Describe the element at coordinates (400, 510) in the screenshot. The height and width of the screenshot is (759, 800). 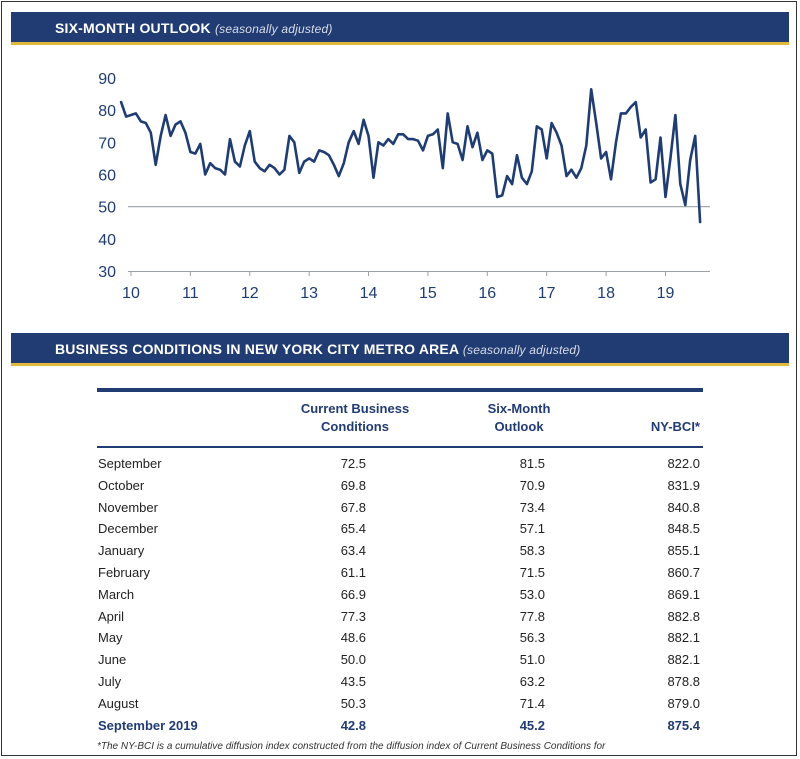
I see `table-row: November 67.8 73.4 840.8` at that location.